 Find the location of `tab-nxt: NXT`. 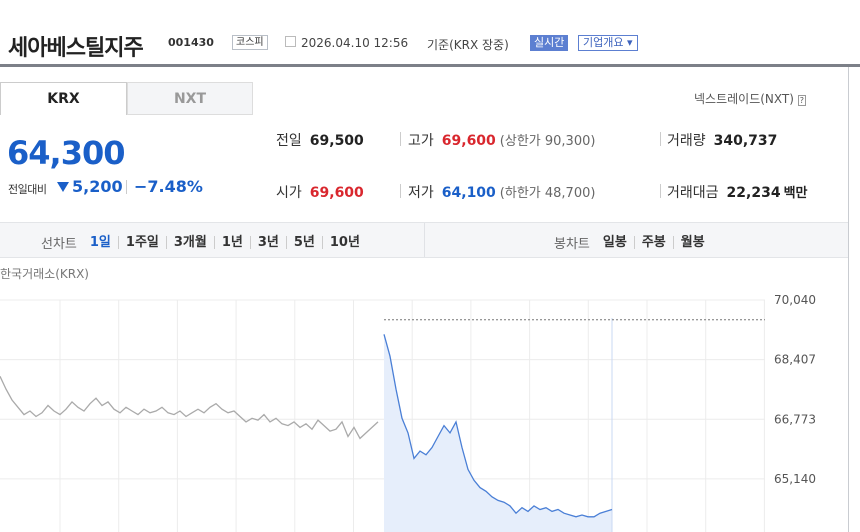

tab-nxt: NXT is located at coordinates (190, 98).